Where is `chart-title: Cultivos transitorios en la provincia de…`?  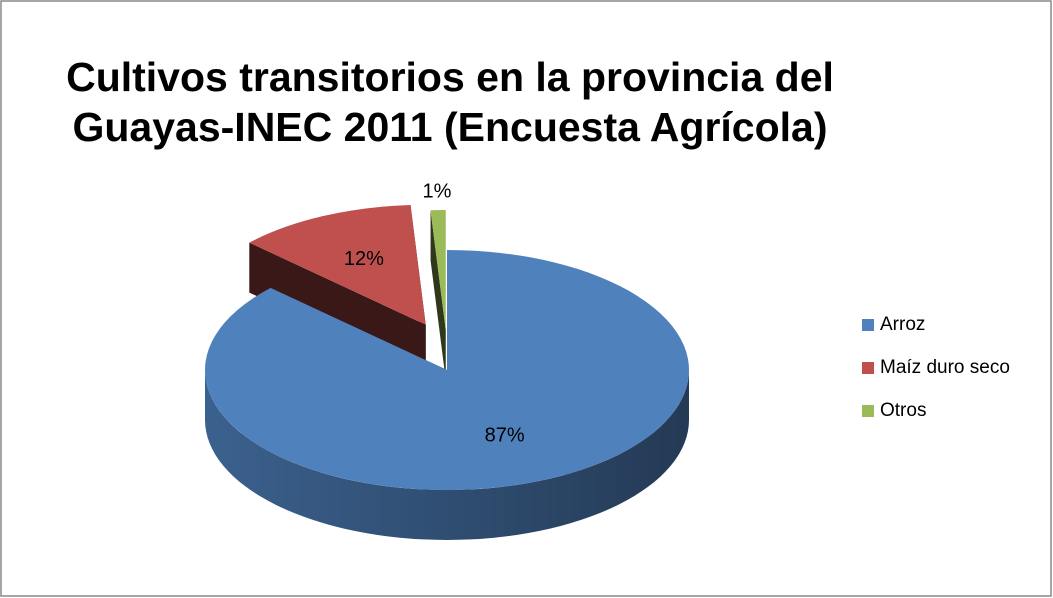 chart-title: Cultivos transitorios en la provincia de… is located at coordinates (450, 77).